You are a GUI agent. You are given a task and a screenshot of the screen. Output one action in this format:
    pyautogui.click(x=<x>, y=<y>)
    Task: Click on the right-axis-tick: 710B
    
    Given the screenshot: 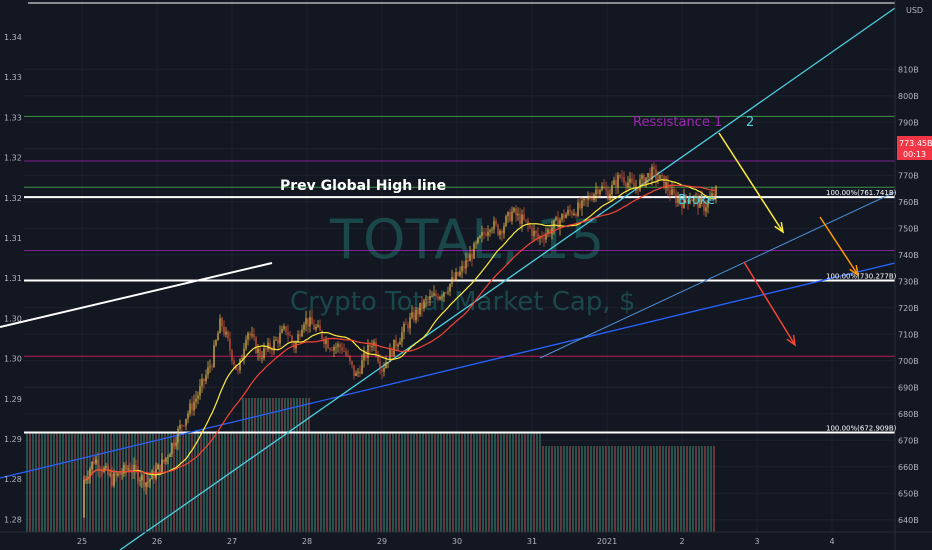 What is the action you would take?
    pyautogui.click(x=908, y=334)
    